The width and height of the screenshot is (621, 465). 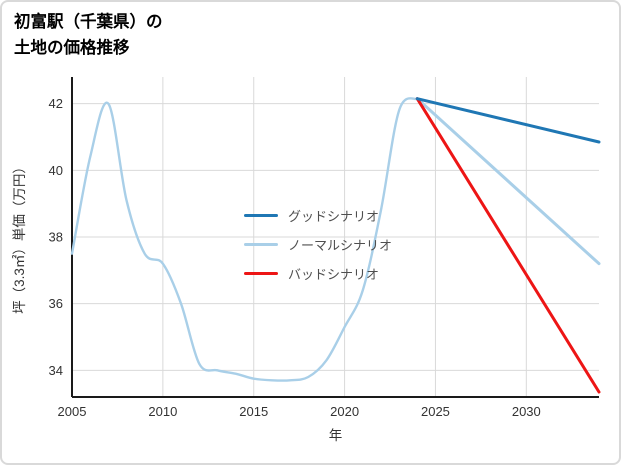 What do you see at coordinates (334, 216) in the screenshot?
I see `legend-label-good-scenario: グッドシナリオ` at bounding box center [334, 216].